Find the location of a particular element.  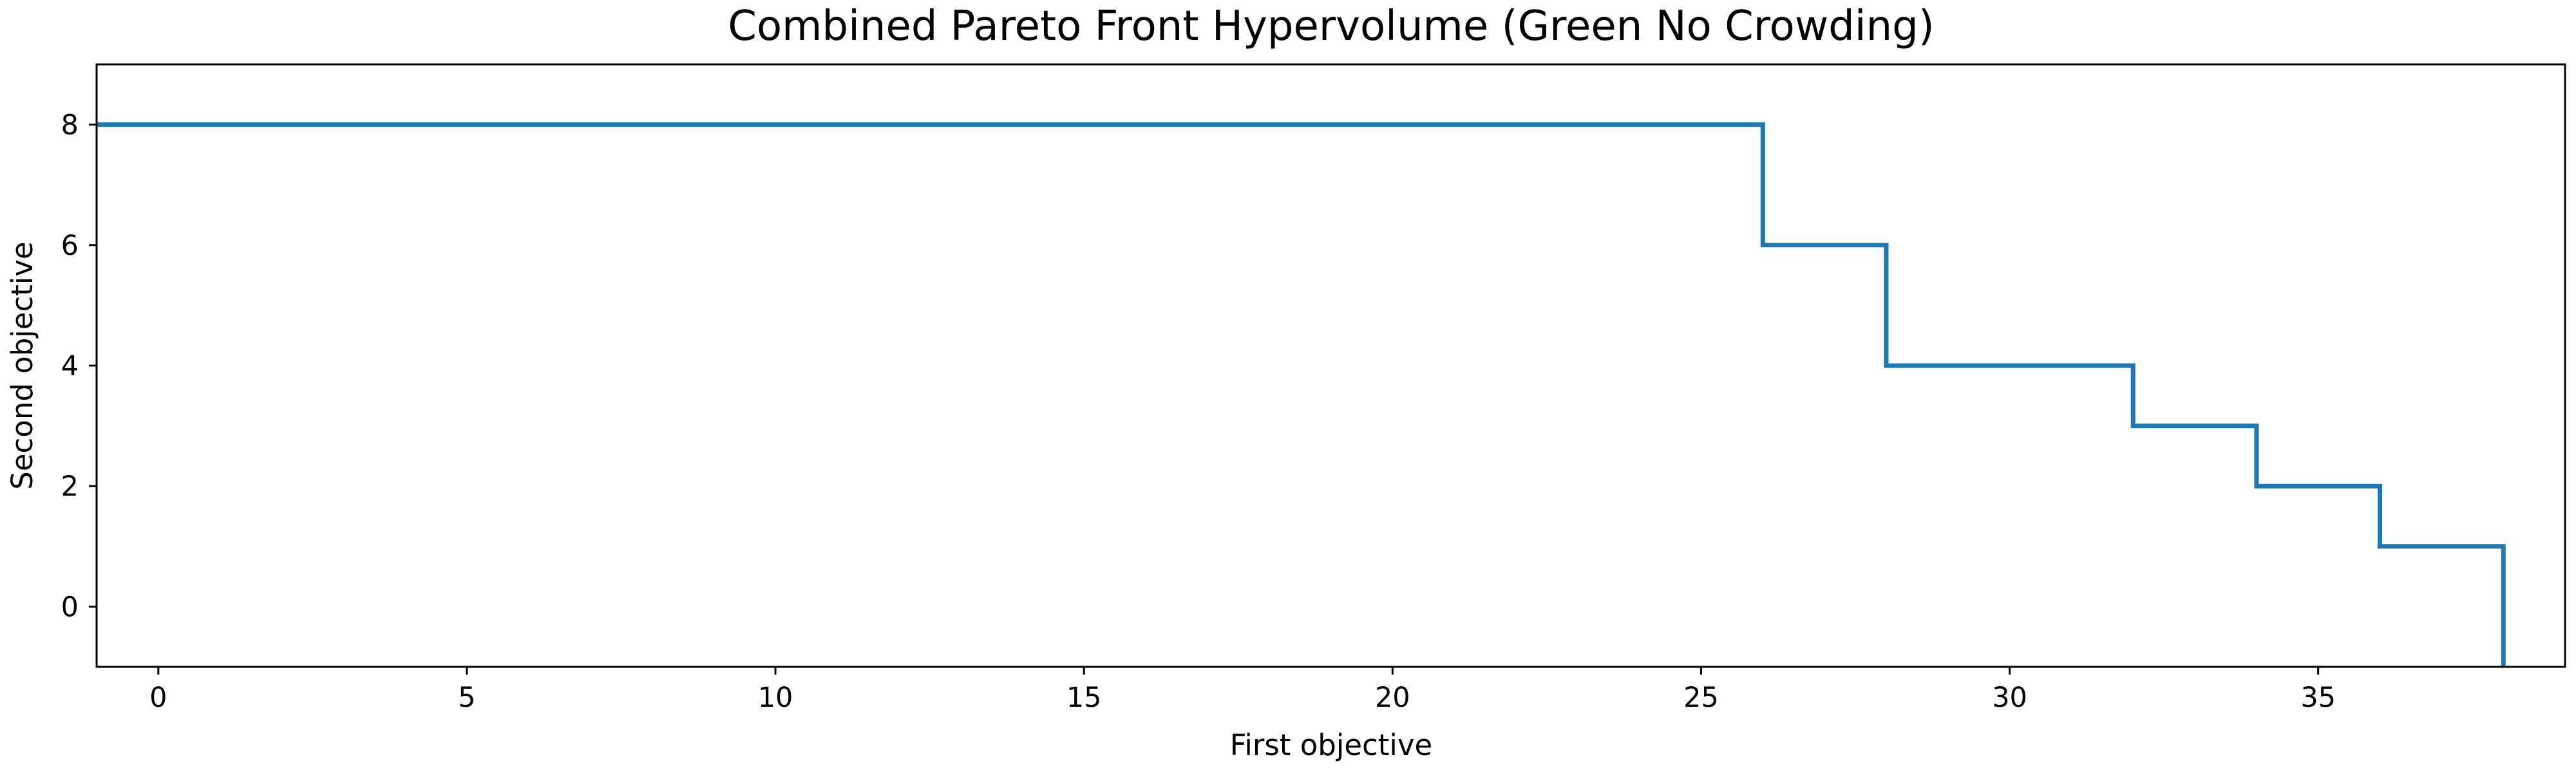

y-tick-label: 0 is located at coordinates (70, 607).